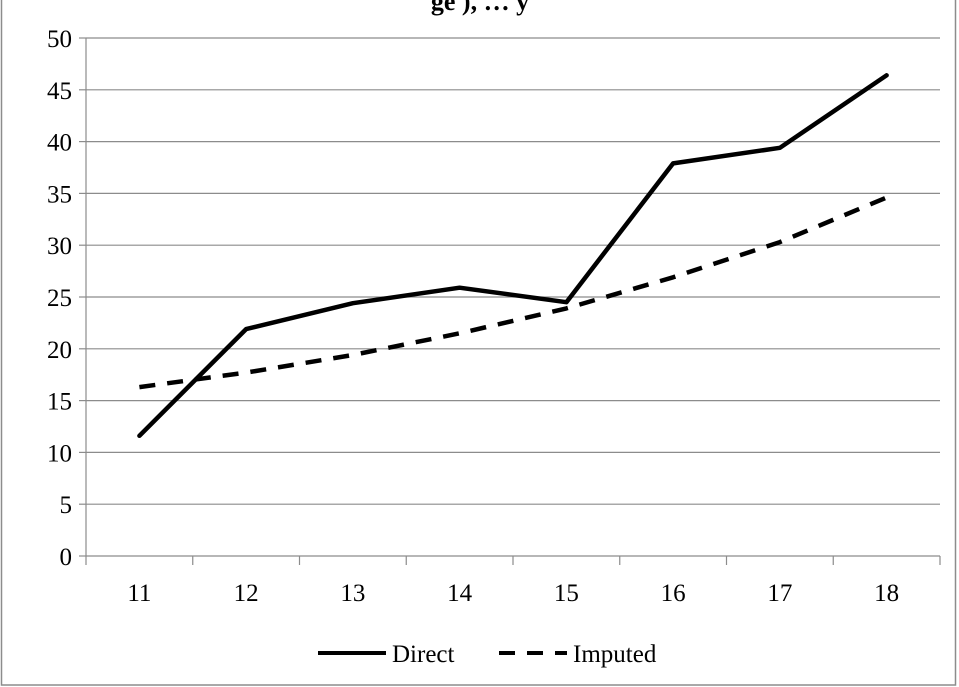 This screenshot has height=687, width=959. What do you see at coordinates (139, 593) in the screenshot?
I see `x-tick-label: 11` at bounding box center [139, 593].